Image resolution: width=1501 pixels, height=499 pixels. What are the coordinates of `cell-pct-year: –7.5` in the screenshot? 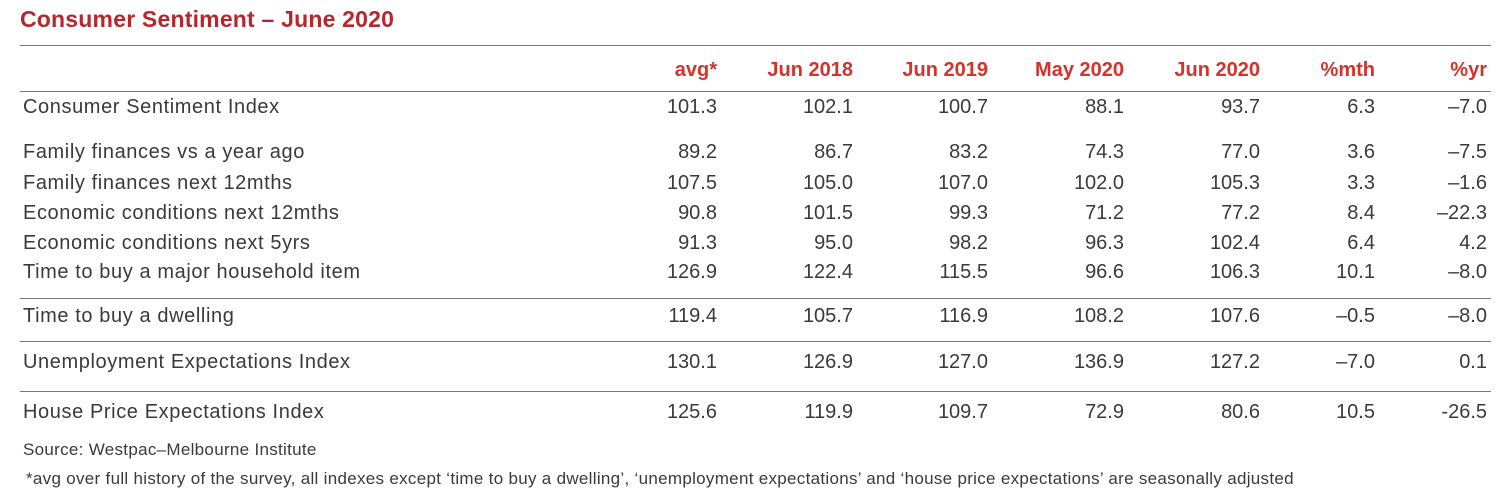 It's located at (1467, 152).